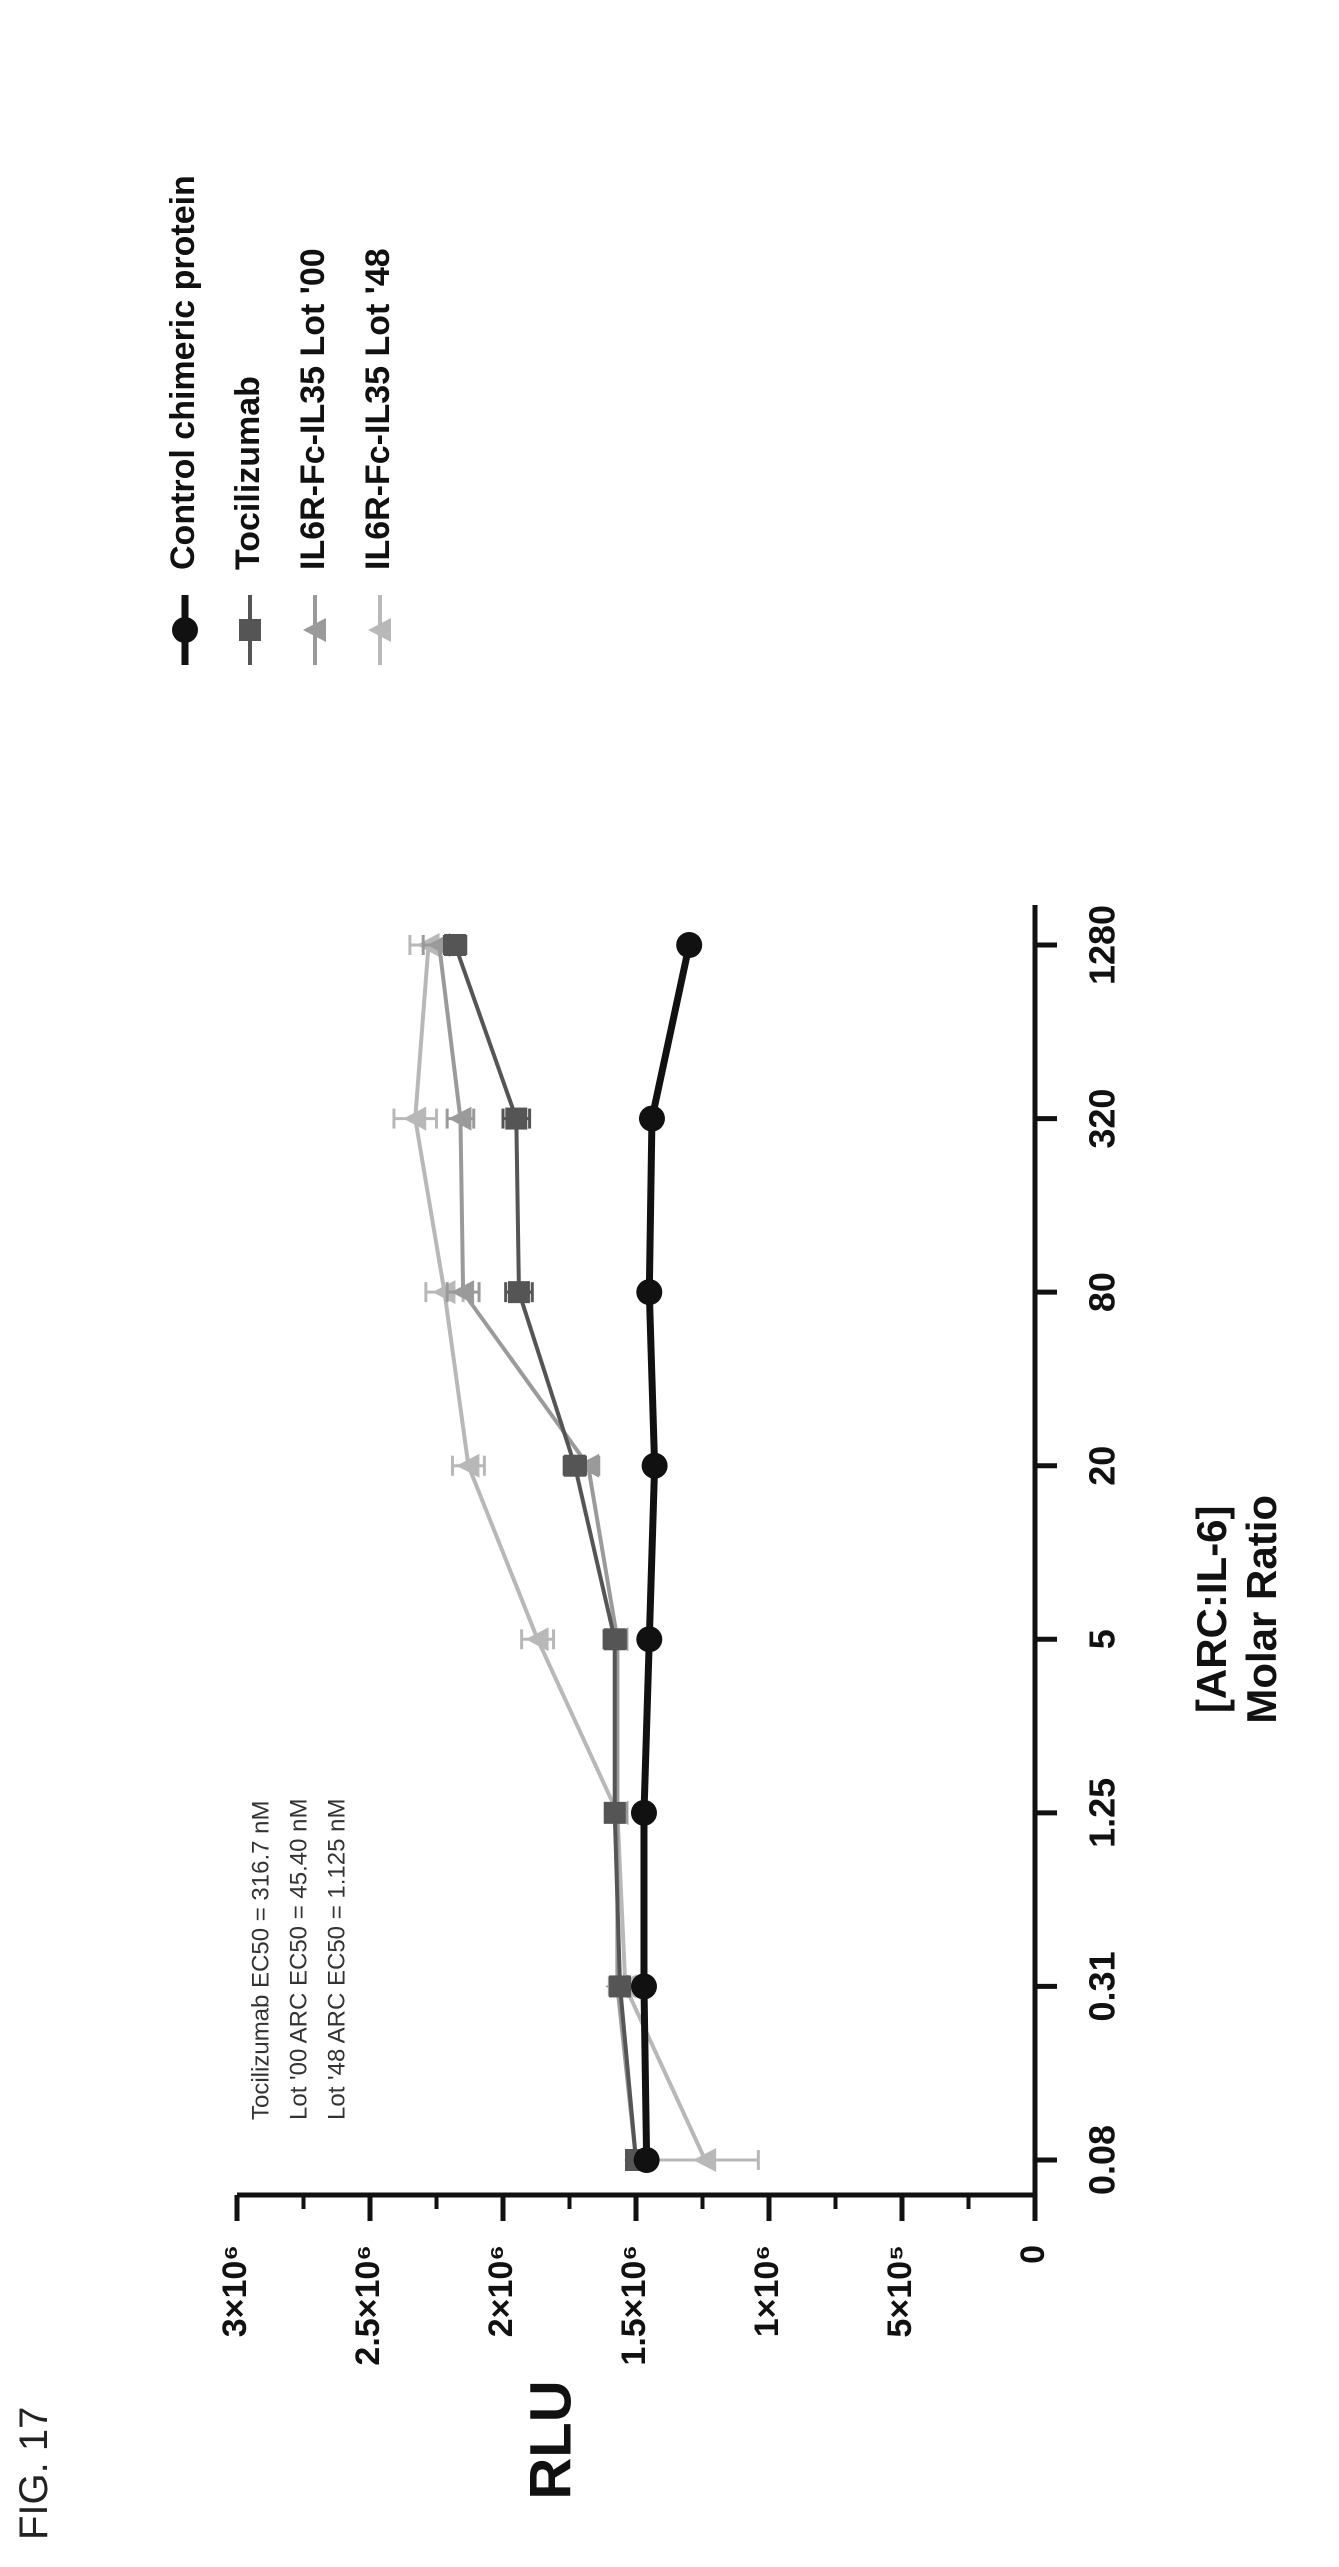 Image resolution: width=1339 pixels, height=2567 pixels. Describe the element at coordinates (1211, 1609) in the screenshot. I see `x-axis-title-line1: [ARC:IL-6]` at that location.